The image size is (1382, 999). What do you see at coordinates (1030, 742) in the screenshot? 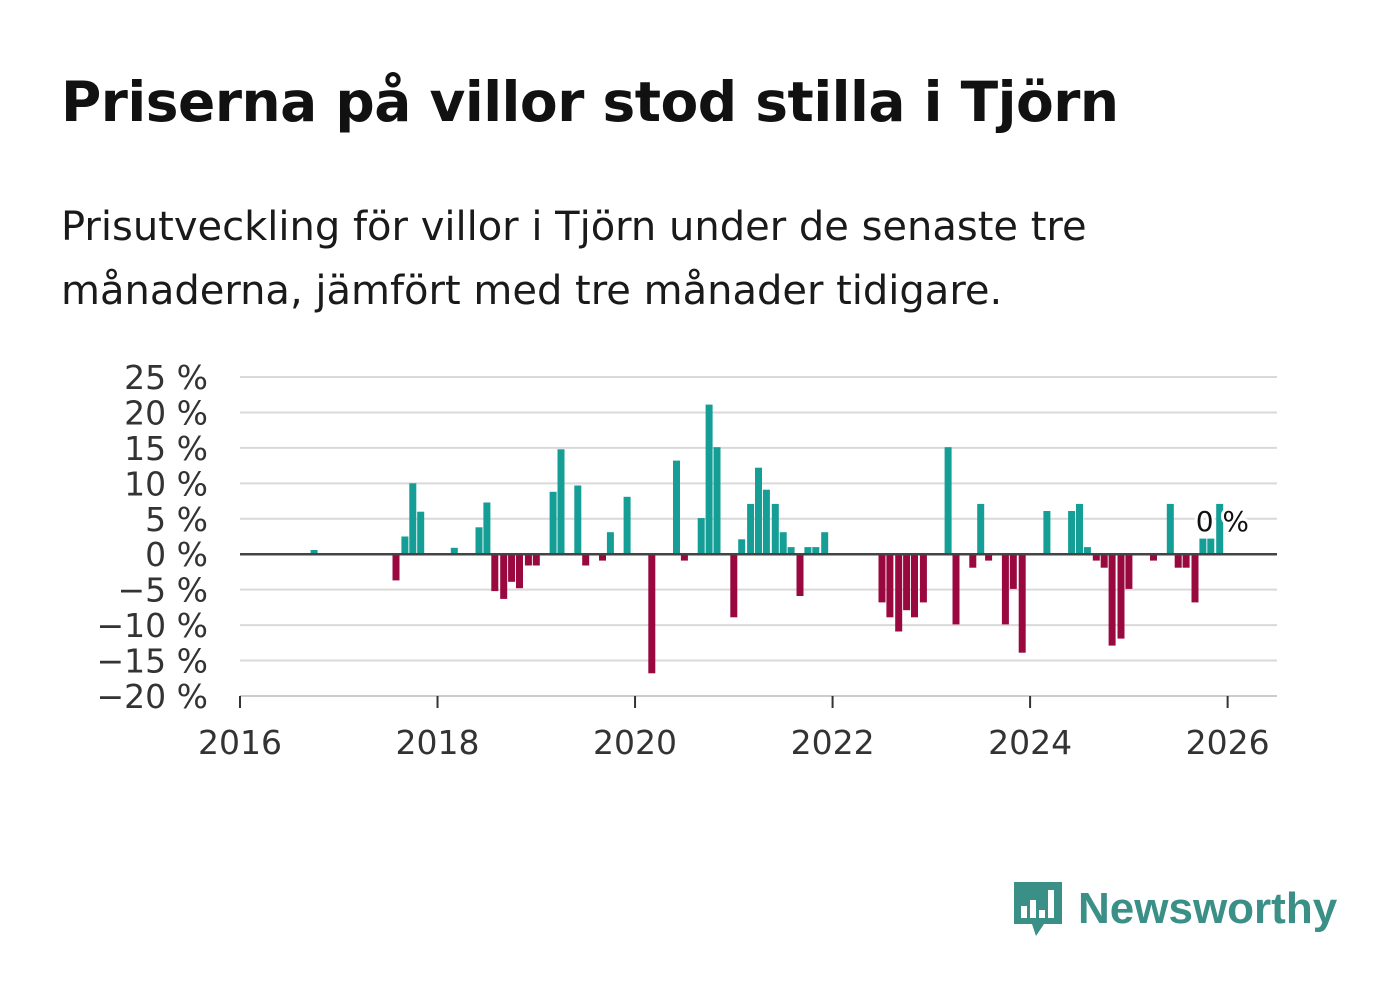
I see `x-tick-label: 2024` at bounding box center [1030, 742].